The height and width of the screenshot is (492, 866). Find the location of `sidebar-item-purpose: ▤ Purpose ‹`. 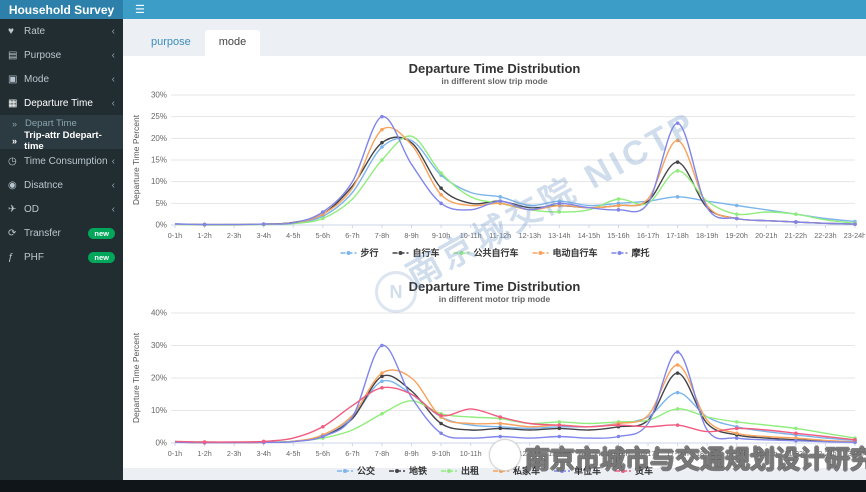

sidebar-item-purpose: ▤ Purpose ‹ is located at coordinates (61, 55).